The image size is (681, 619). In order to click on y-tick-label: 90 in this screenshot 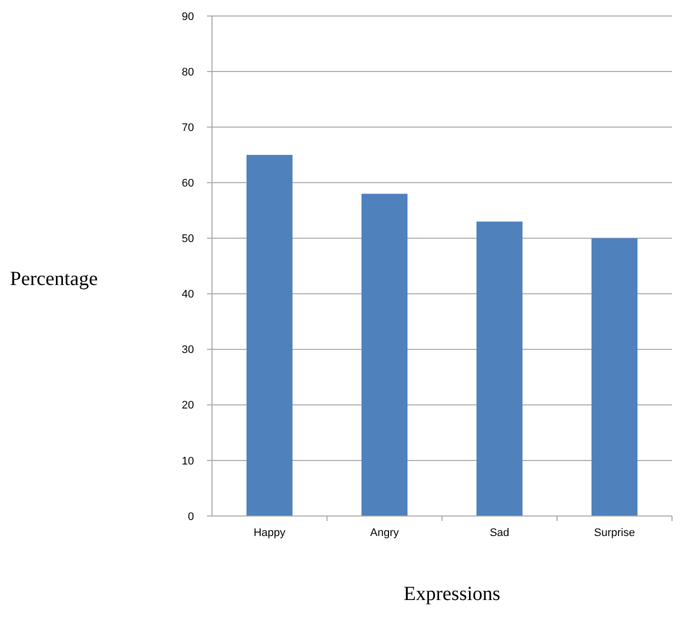, I will do `click(188, 16)`.